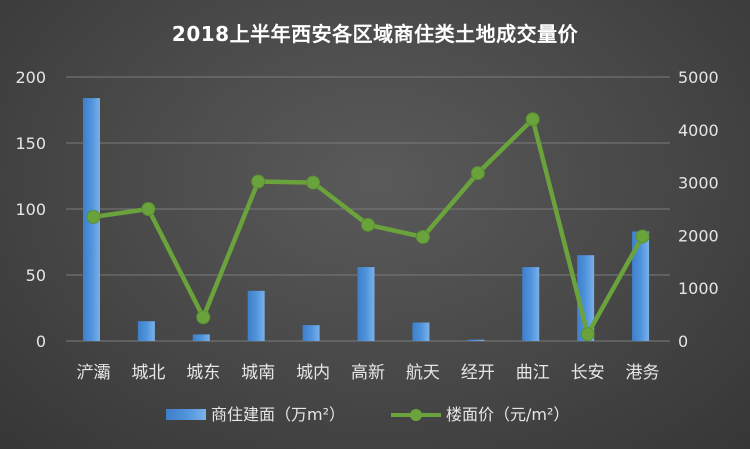 This screenshot has width=750, height=449. What do you see at coordinates (148, 373) in the screenshot?
I see `x-tick-label: 城北` at bounding box center [148, 373].